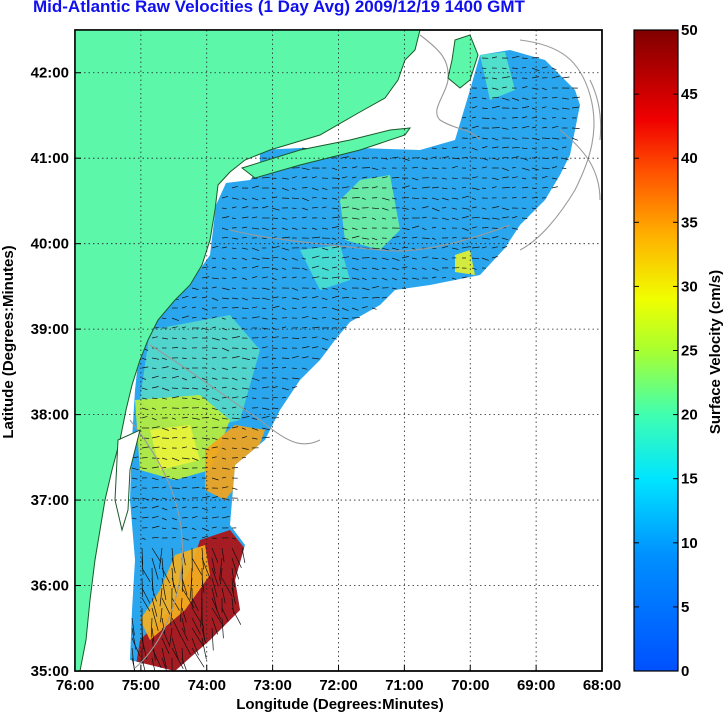 This screenshot has height=714, width=724. Describe the element at coordinates (325, 267) in the screenshot. I see `velocity-region-moderate` at that location.